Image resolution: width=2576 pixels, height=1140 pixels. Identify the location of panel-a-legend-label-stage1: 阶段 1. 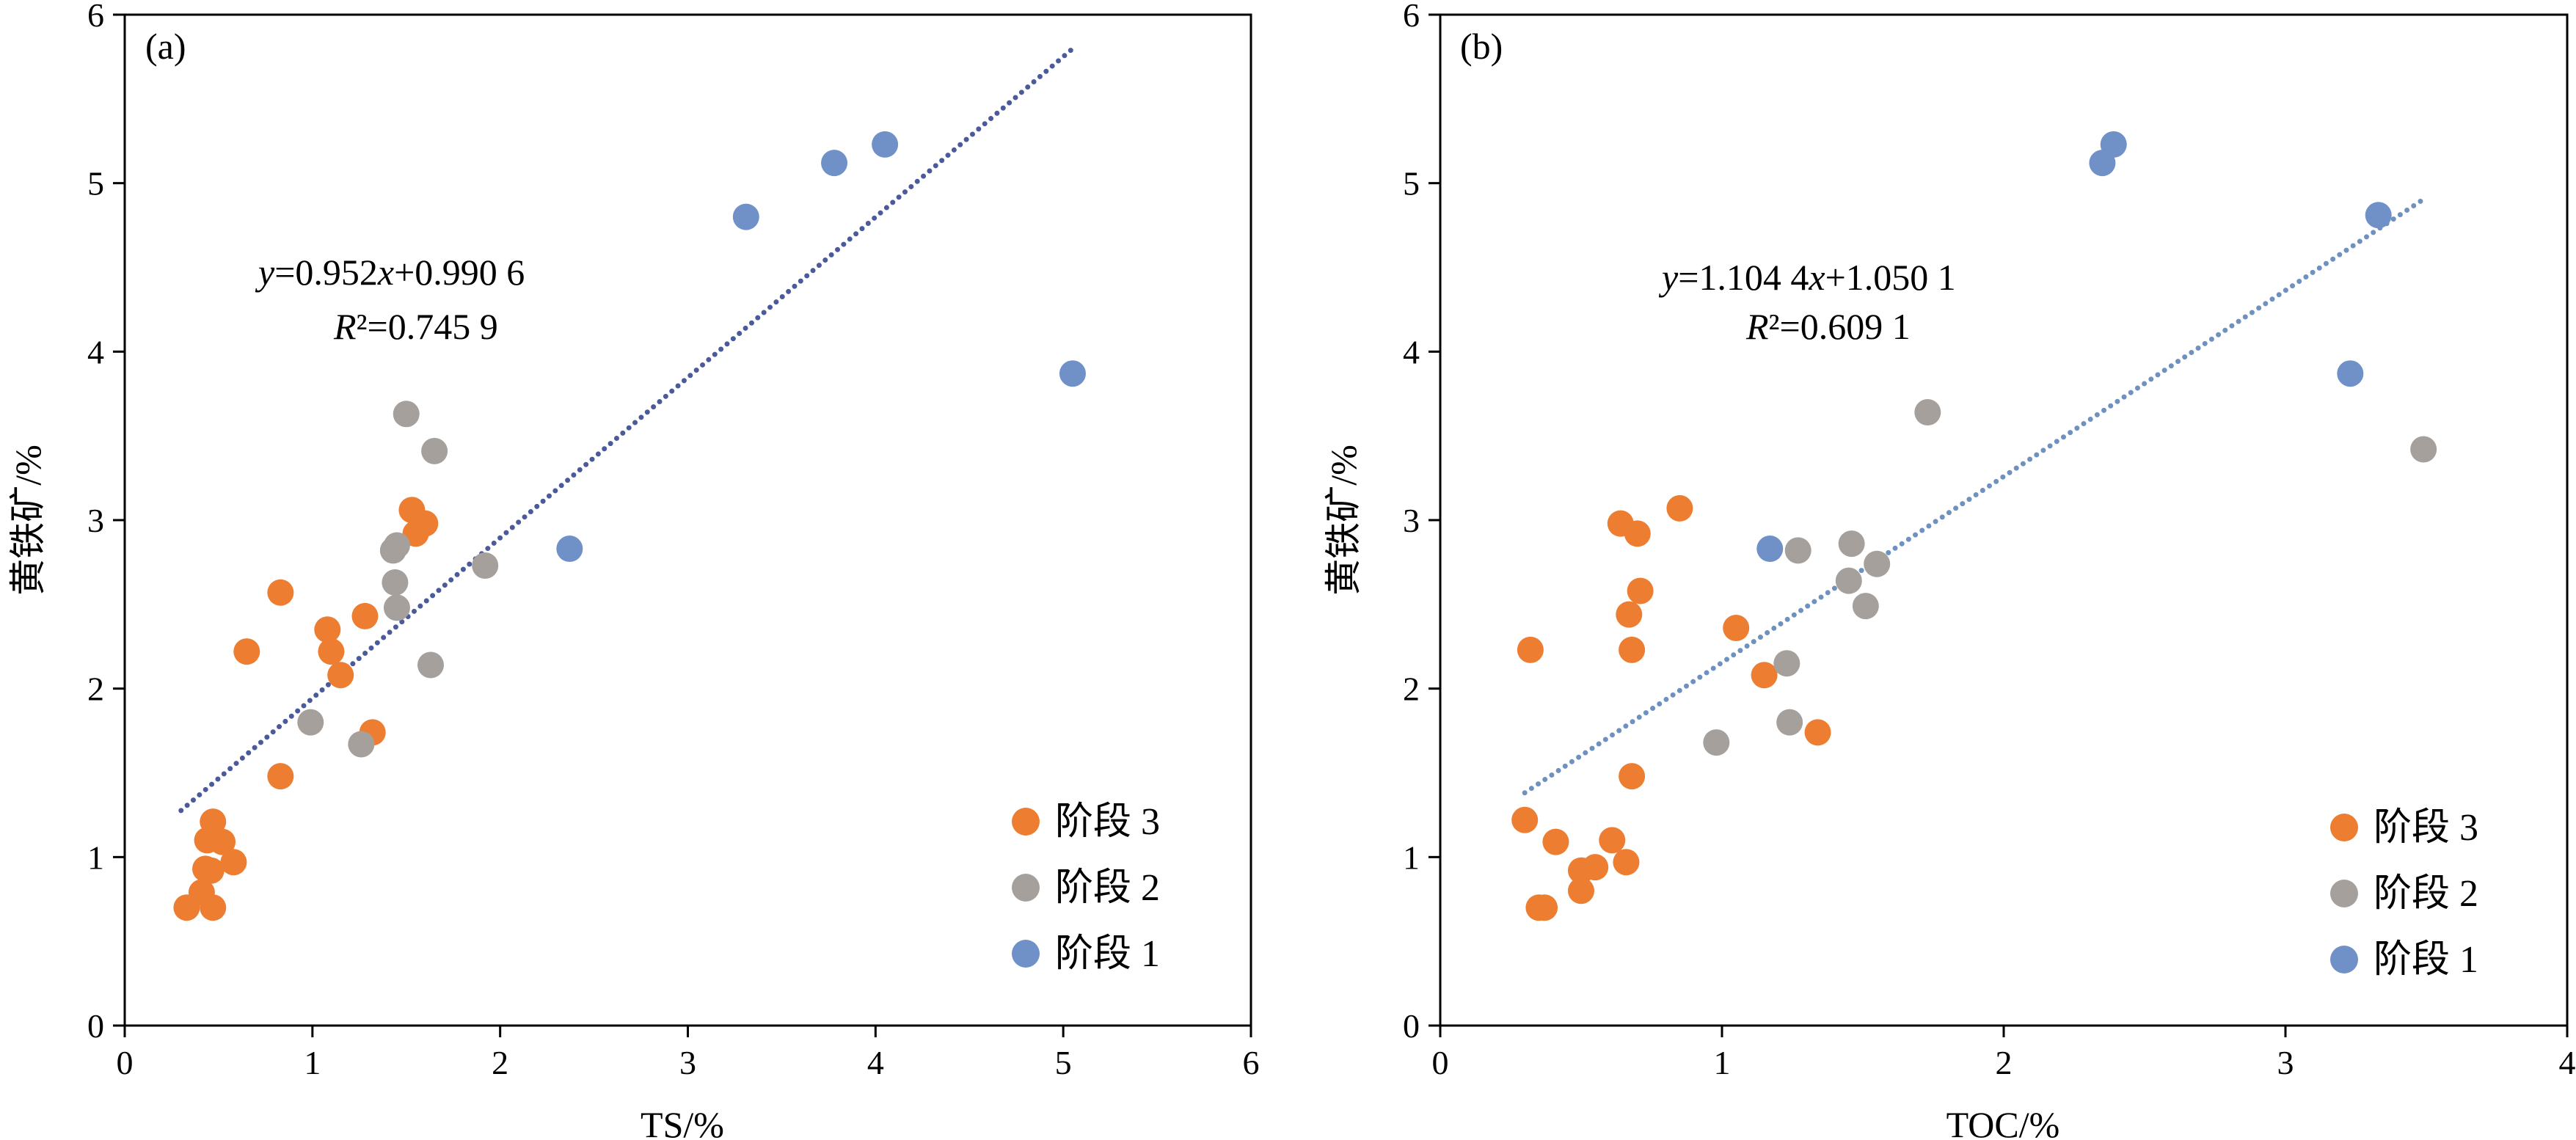
(1108, 954).